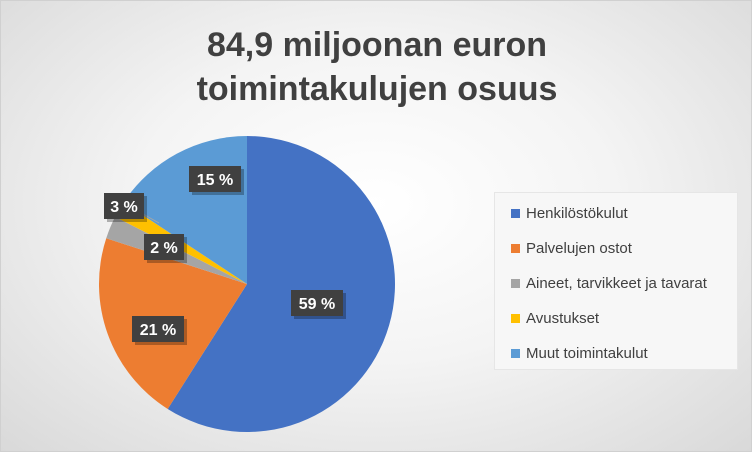  I want to click on legend-label: Henkilöstökulut, so click(577, 213).